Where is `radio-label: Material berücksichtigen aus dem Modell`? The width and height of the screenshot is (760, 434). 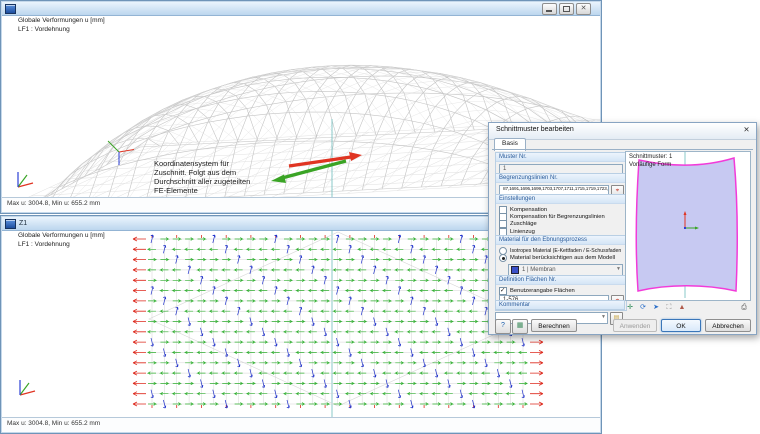
radio-label: Material berücksichtigen aus dem Modell is located at coordinates (563, 258).